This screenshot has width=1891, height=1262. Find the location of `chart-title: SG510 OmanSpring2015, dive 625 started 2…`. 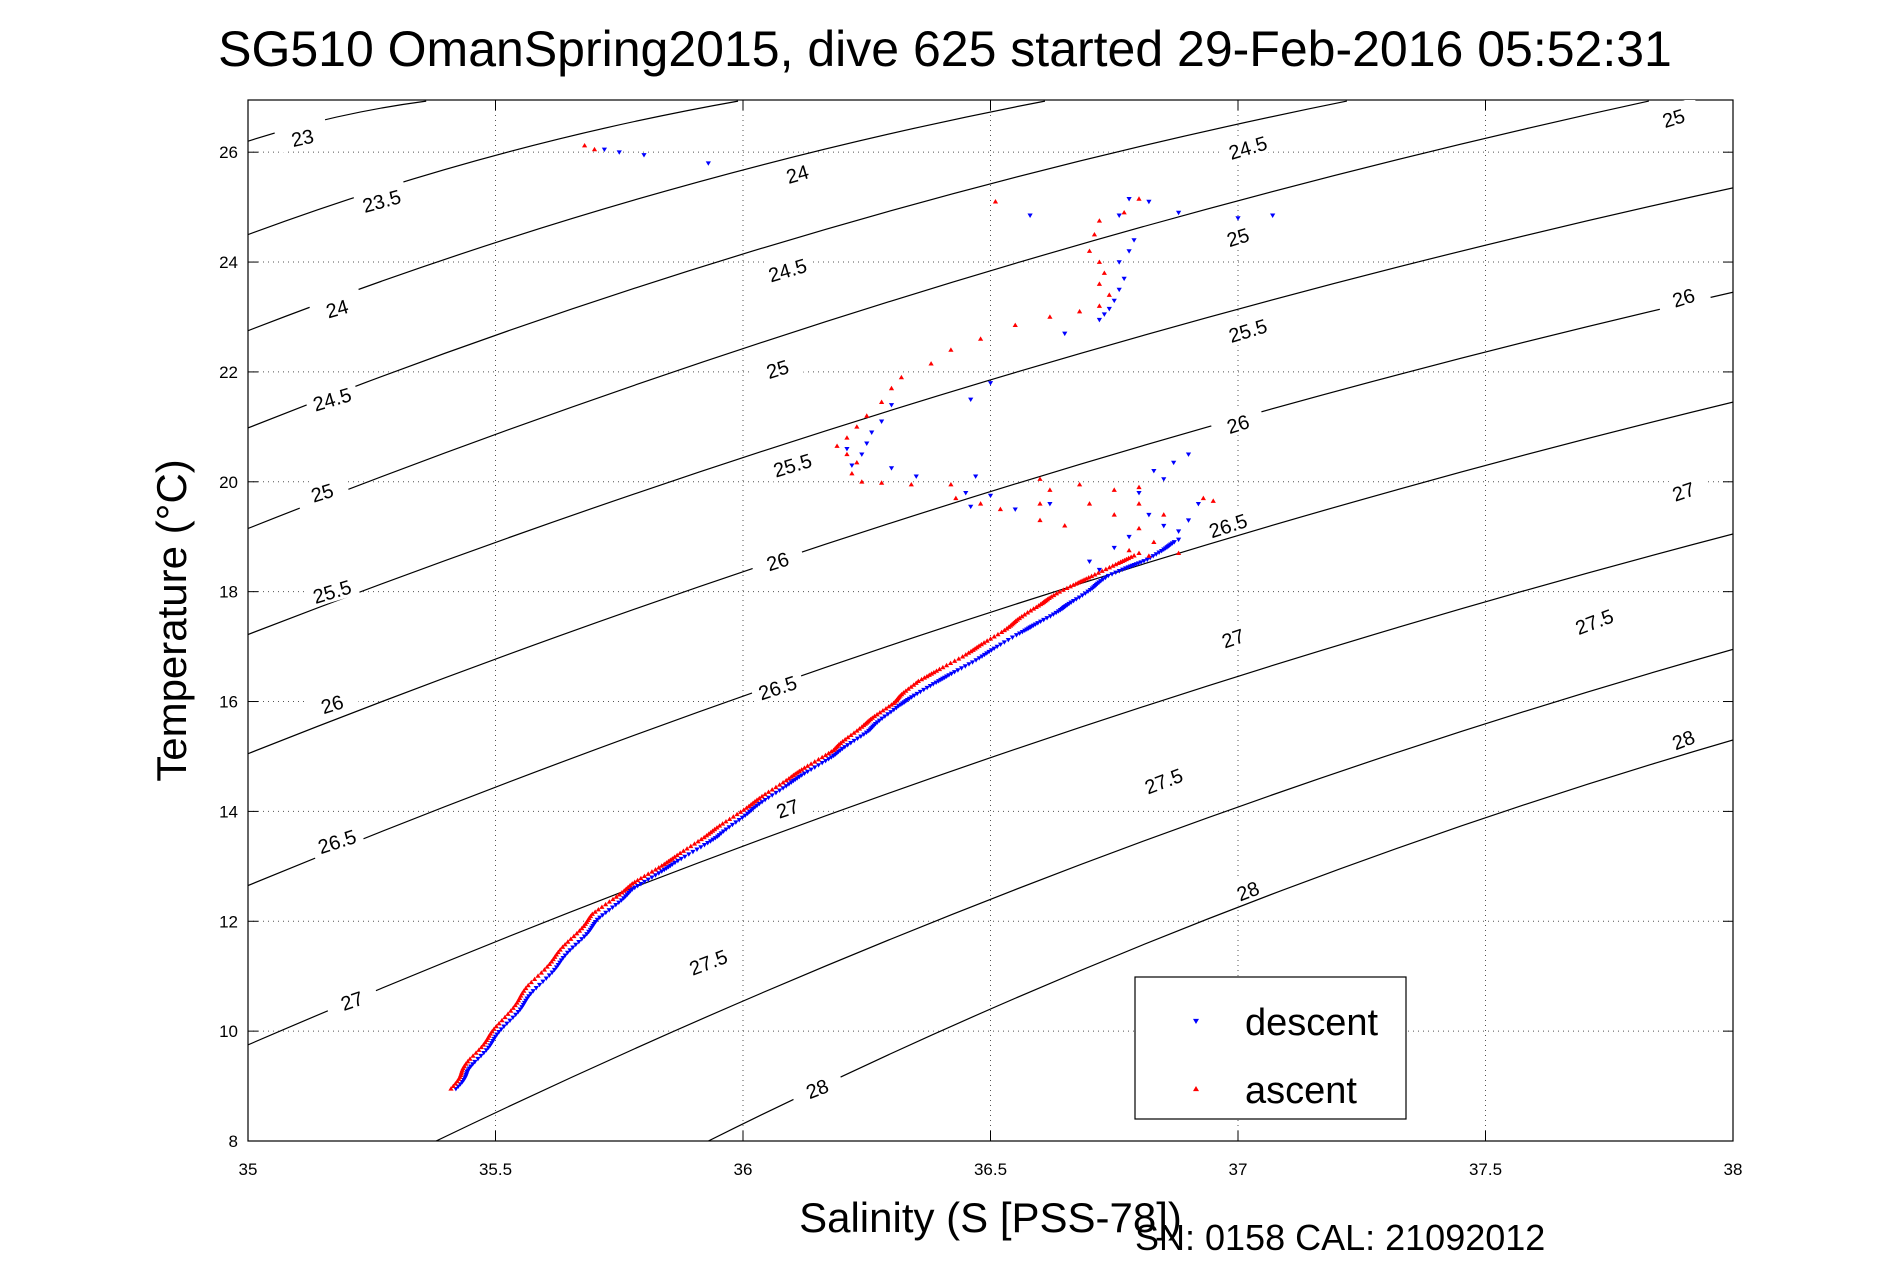

chart-title: SG510 OmanSpring2015, dive 625 started 2… is located at coordinates (945, 49).